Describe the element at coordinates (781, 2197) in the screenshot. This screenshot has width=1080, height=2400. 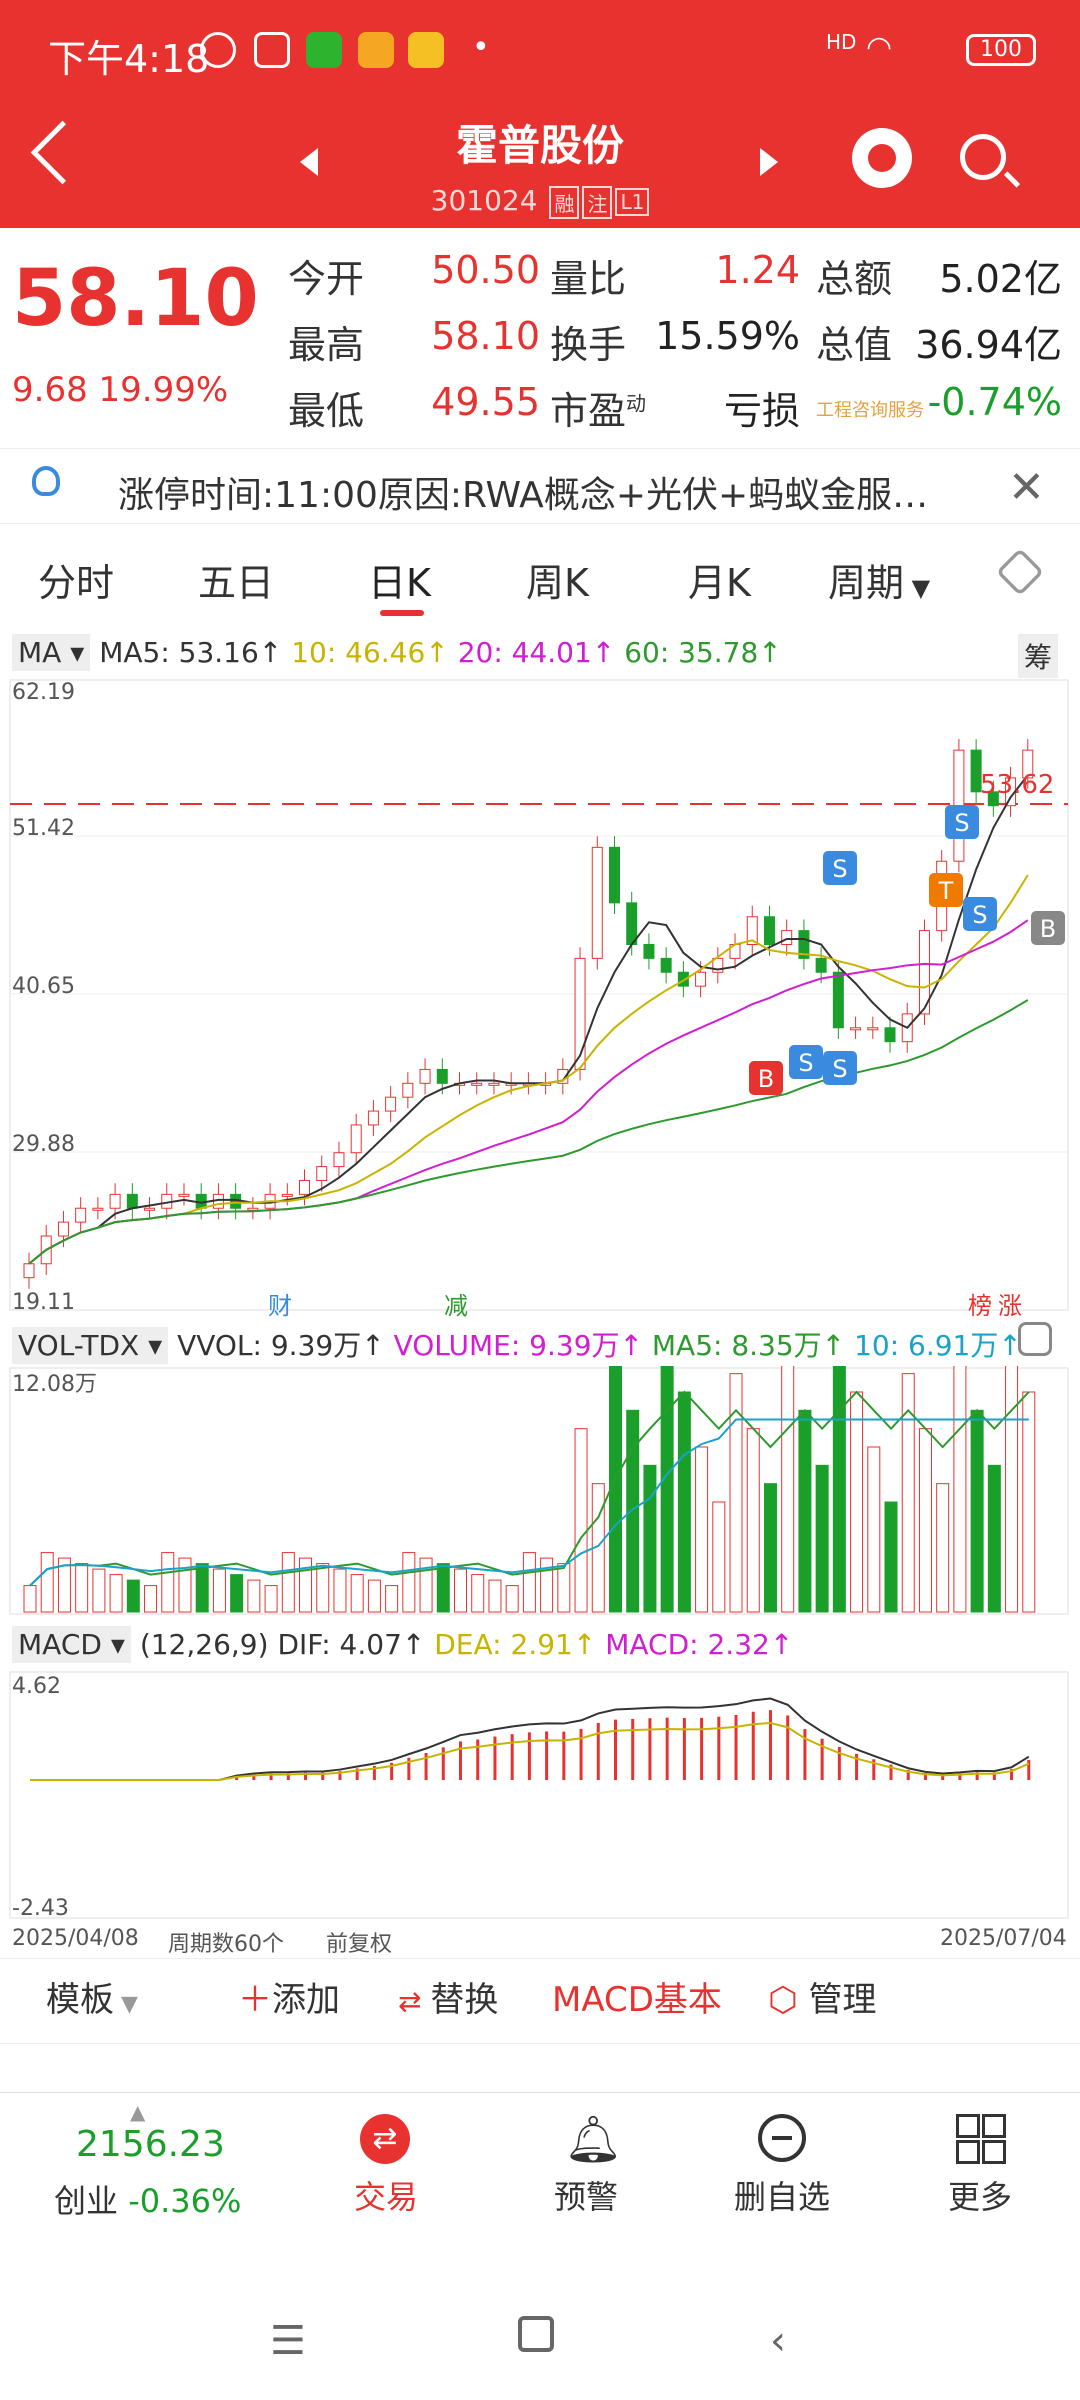
I see `nav-remove-watchlist: 删自选` at that location.